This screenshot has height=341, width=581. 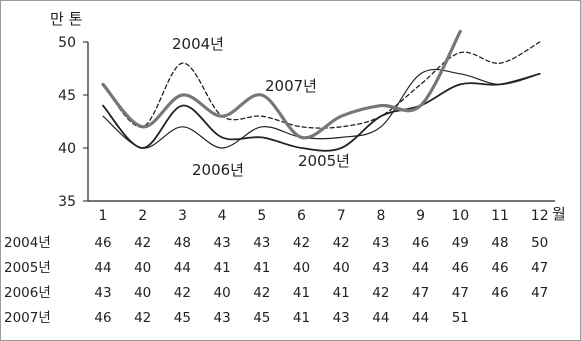 What do you see at coordinates (460, 216) in the screenshot?
I see `x-tick-label: 10` at bounding box center [460, 216].